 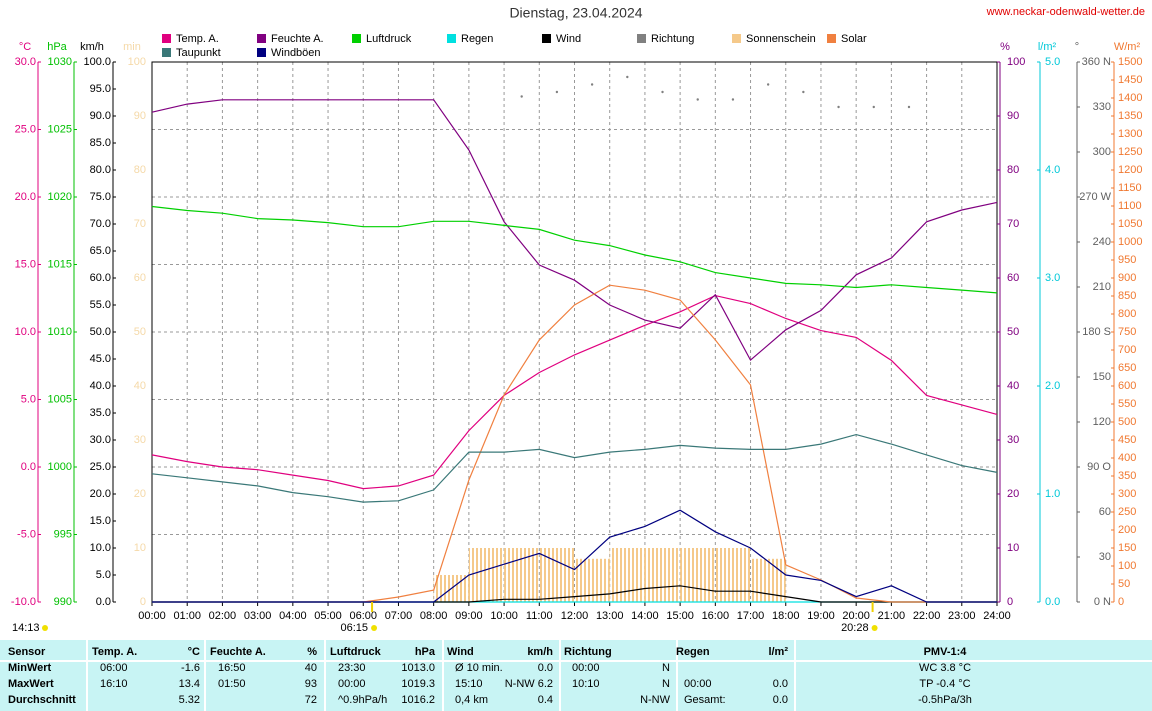 I want to click on x-tick-label: 24:00, so click(x=997, y=616).